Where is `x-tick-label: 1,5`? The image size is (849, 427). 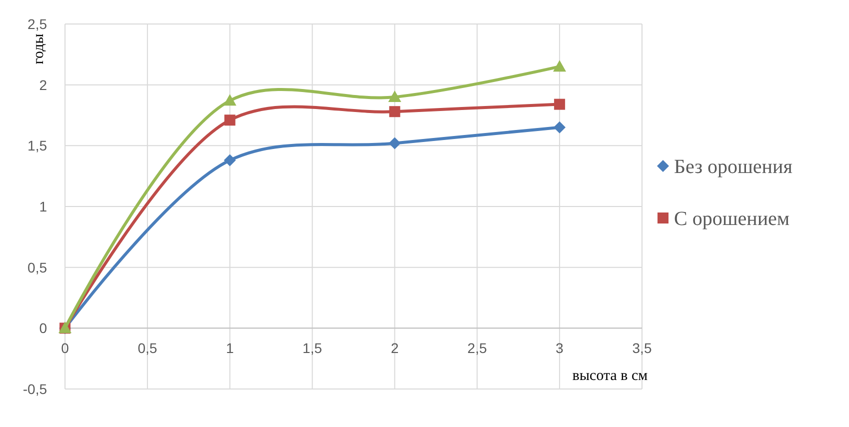
x-tick-label: 1,5 is located at coordinates (312, 348).